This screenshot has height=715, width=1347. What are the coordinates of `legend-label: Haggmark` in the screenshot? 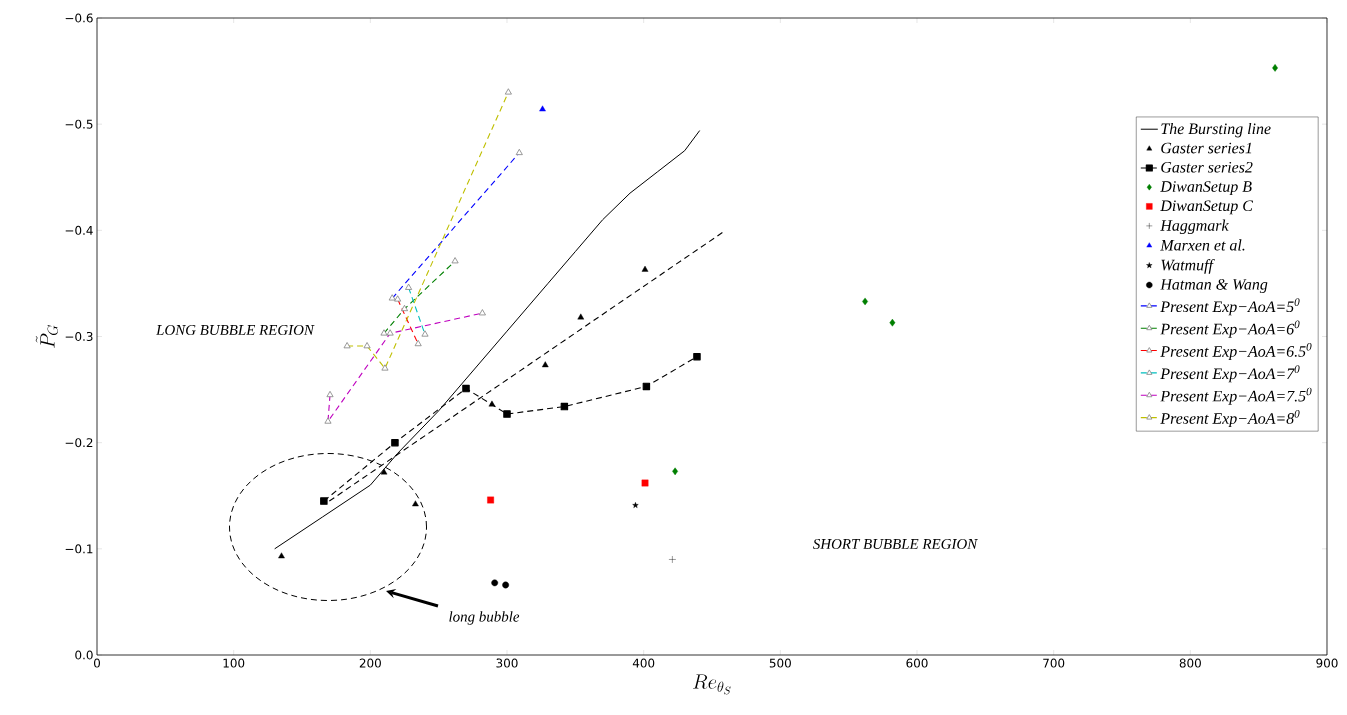 It's located at (1194, 227).